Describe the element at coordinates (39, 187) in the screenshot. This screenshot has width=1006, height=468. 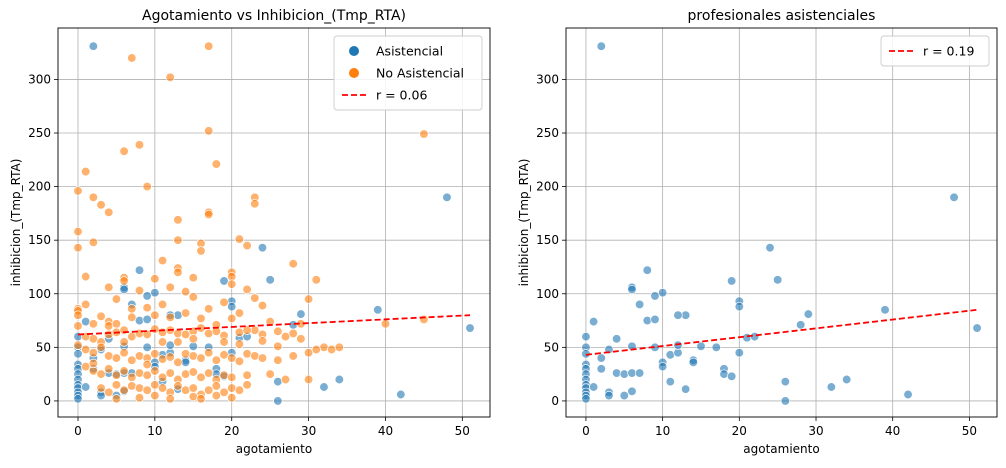
I see `y-tick-label: 200` at that location.